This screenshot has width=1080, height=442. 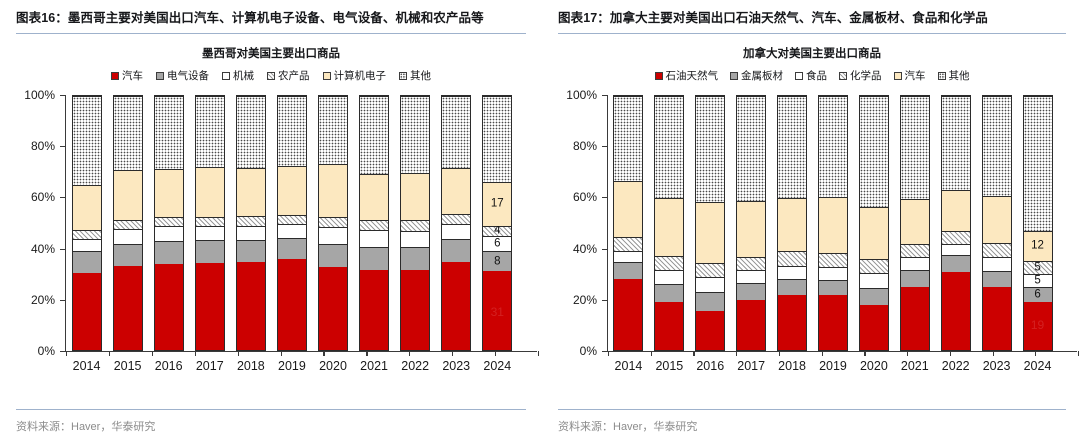 What do you see at coordinates (497, 260) in the screenshot?
I see `bar-value-label: 8` at bounding box center [497, 260].